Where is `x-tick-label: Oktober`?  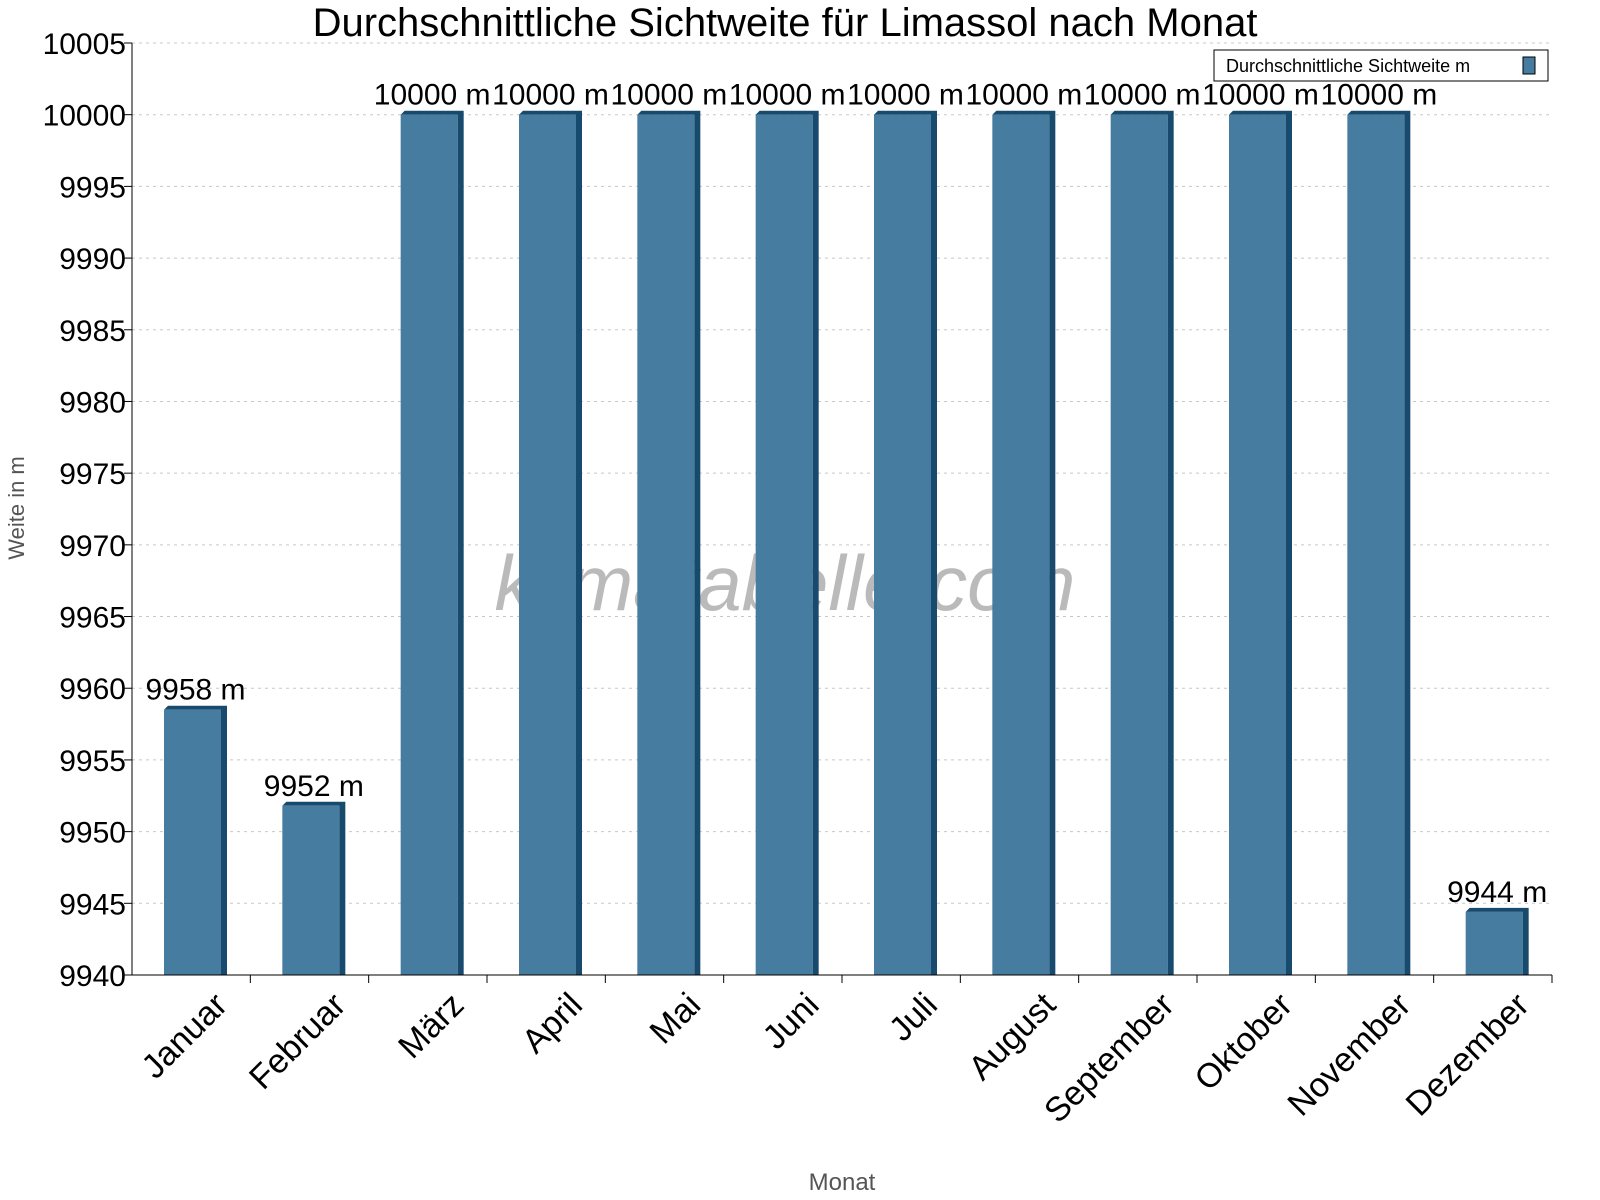 x-tick-label: Oktober is located at coordinates (1243, 1042).